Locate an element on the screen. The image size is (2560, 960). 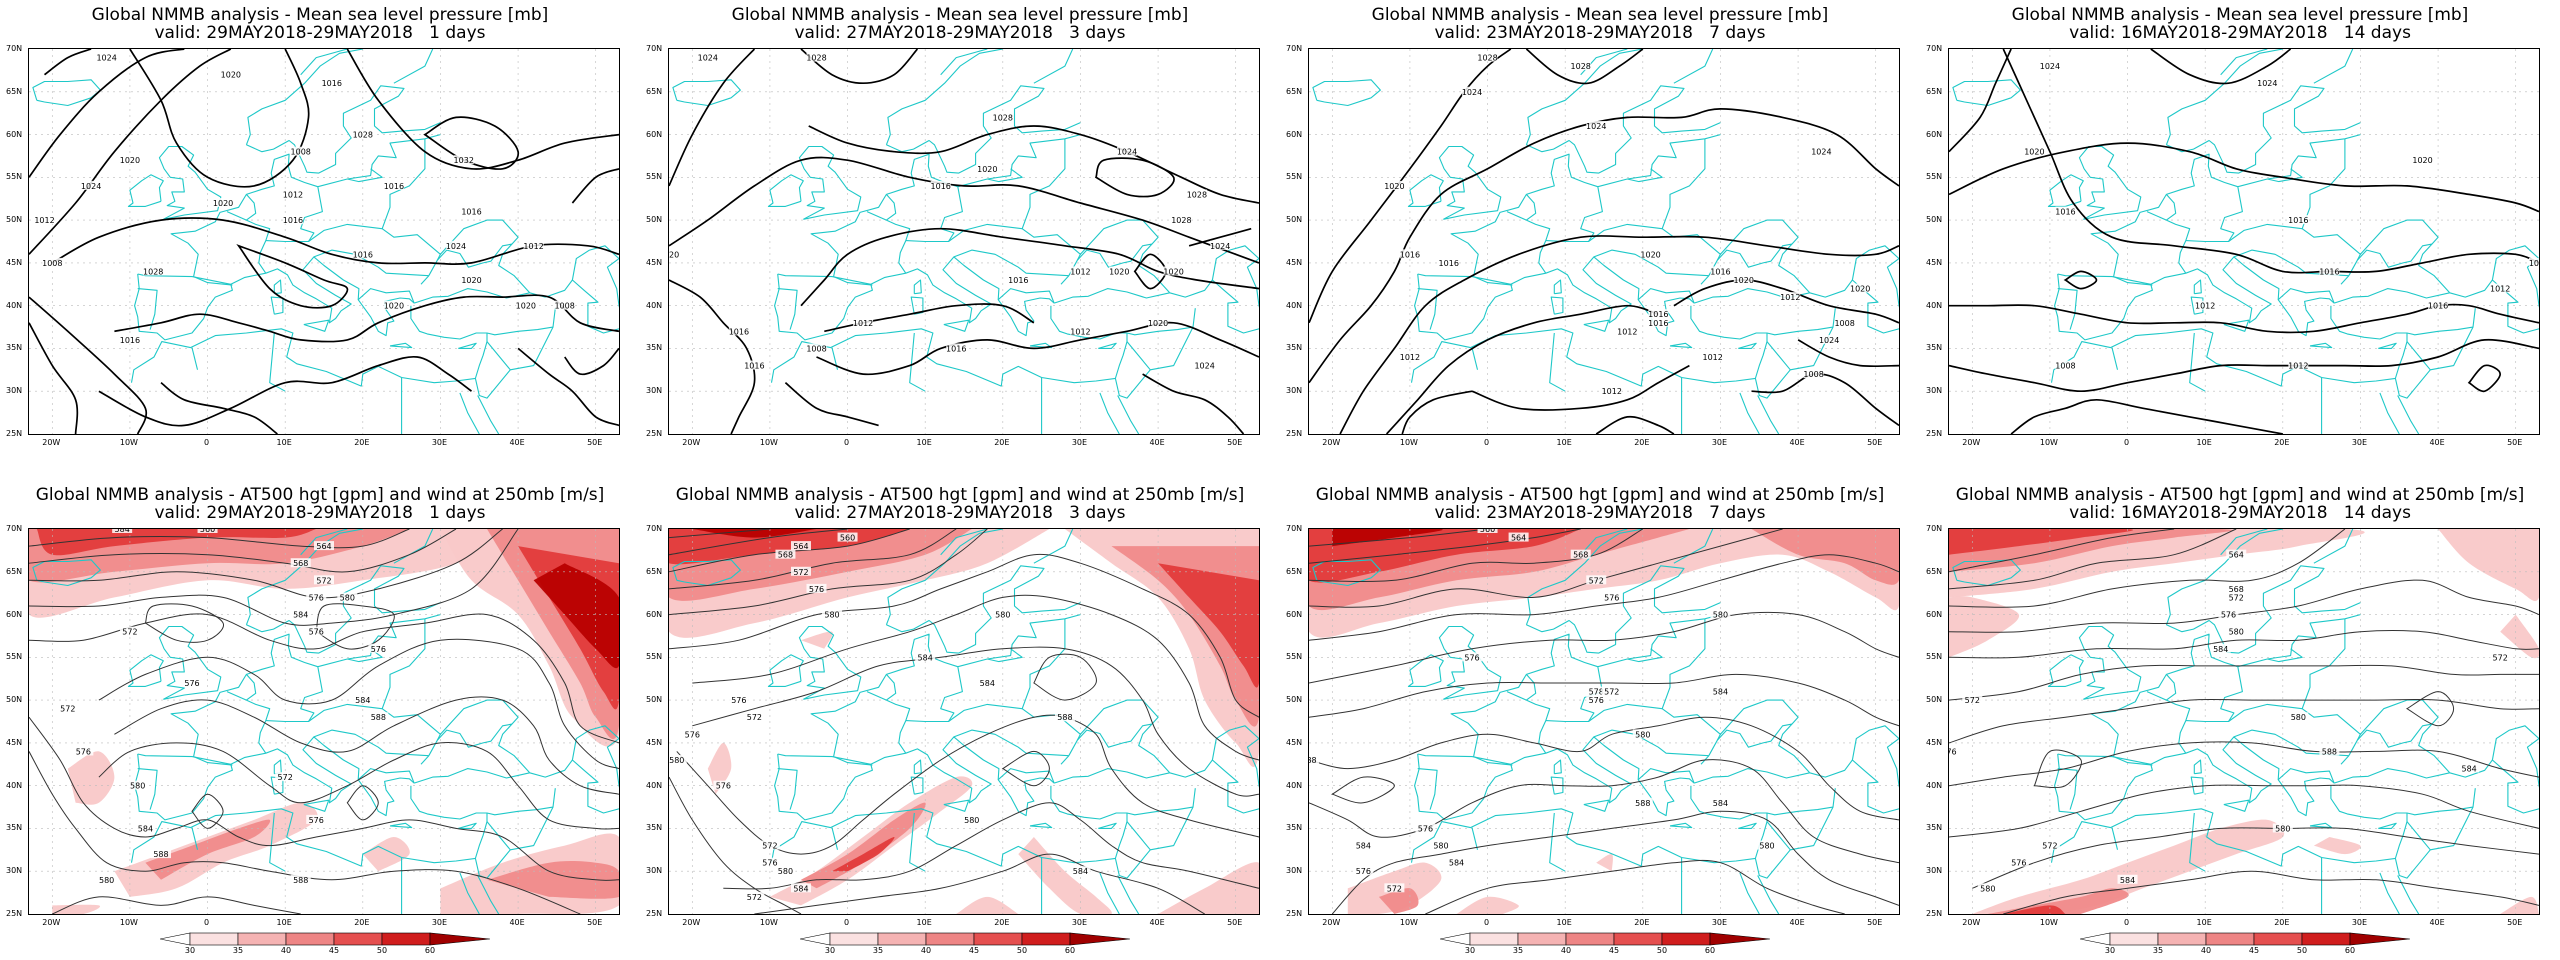
contour-label: 1020 is located at coordinates (2034, 152).